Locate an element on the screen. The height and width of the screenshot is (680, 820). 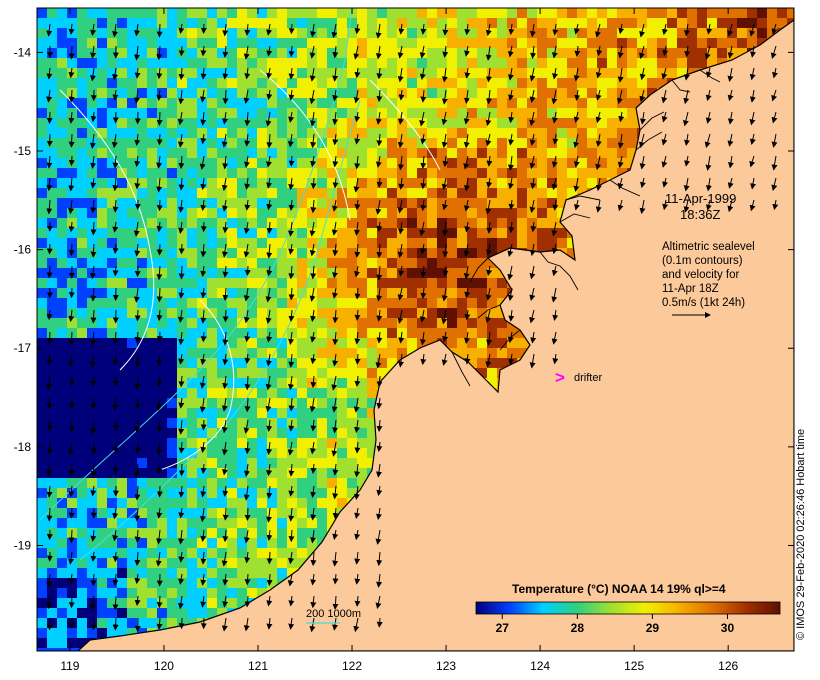
lon-tick-label: 124 is located at coordinates (540, 666).